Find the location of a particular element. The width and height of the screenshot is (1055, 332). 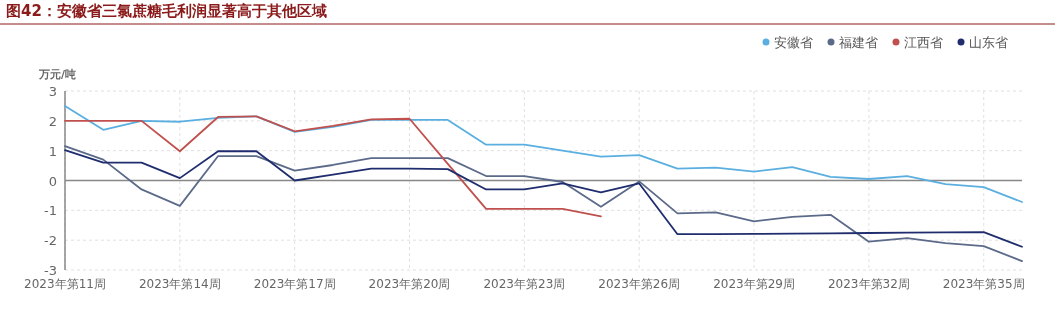

x-tick-label: 2023年第23周 is located at coordinates (524, 284).